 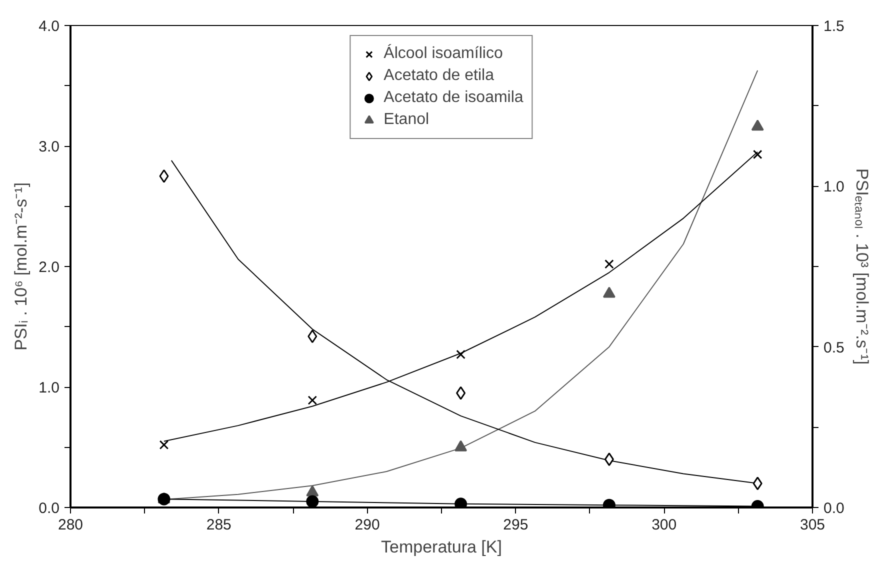 I want to click on y2-tick-label: 0.5, so click(x=834, y=347).